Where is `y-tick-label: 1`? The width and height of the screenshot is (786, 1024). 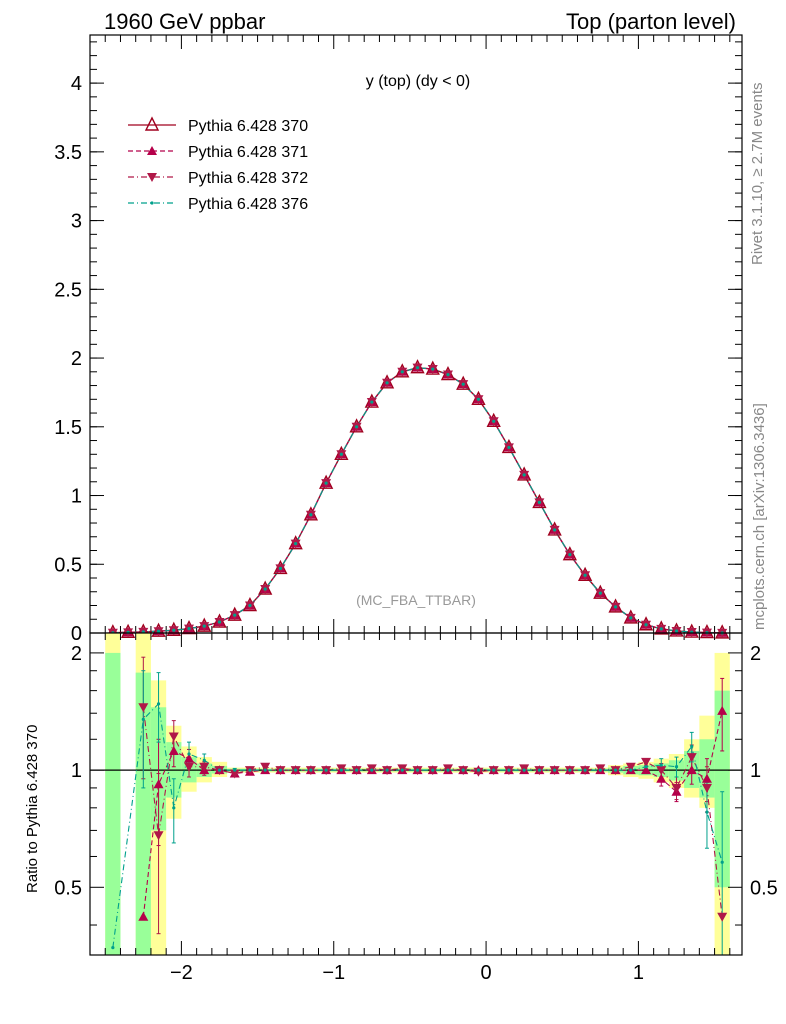
y-tick-label: 1 is located at coordinates (76, 497).